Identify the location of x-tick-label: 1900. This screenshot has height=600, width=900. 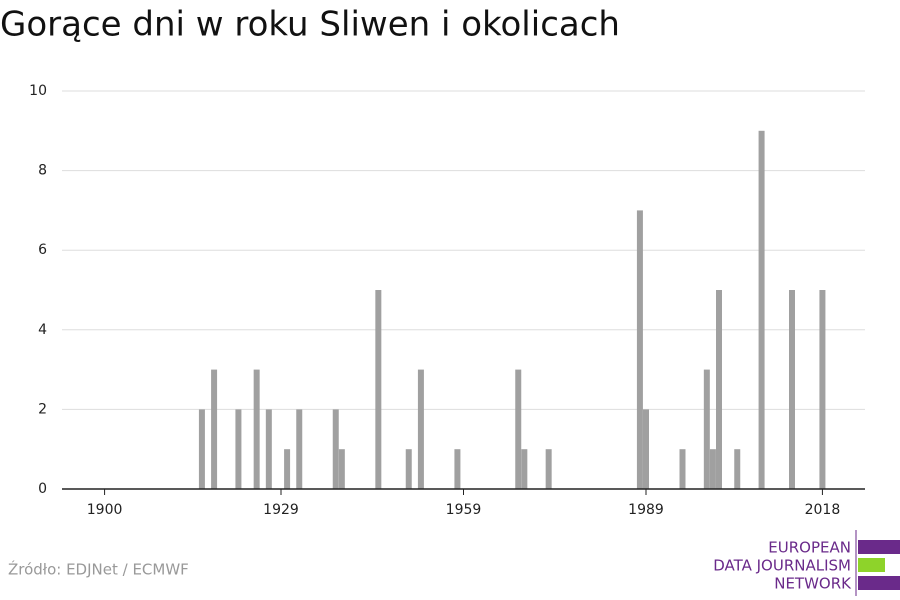
(105, 510).